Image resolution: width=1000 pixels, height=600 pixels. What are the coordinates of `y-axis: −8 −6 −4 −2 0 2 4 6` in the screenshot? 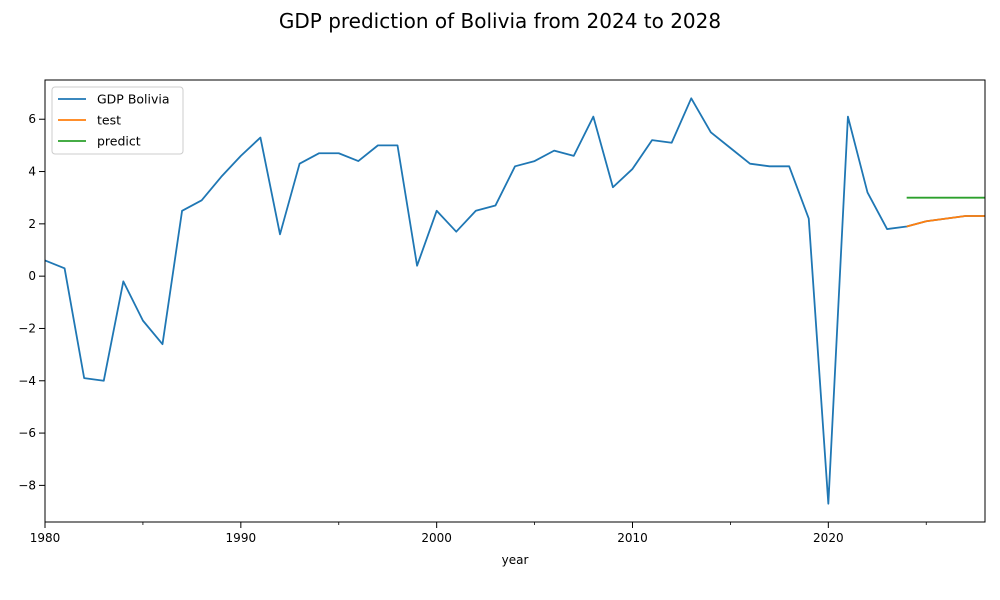 It's located at (31, 302).